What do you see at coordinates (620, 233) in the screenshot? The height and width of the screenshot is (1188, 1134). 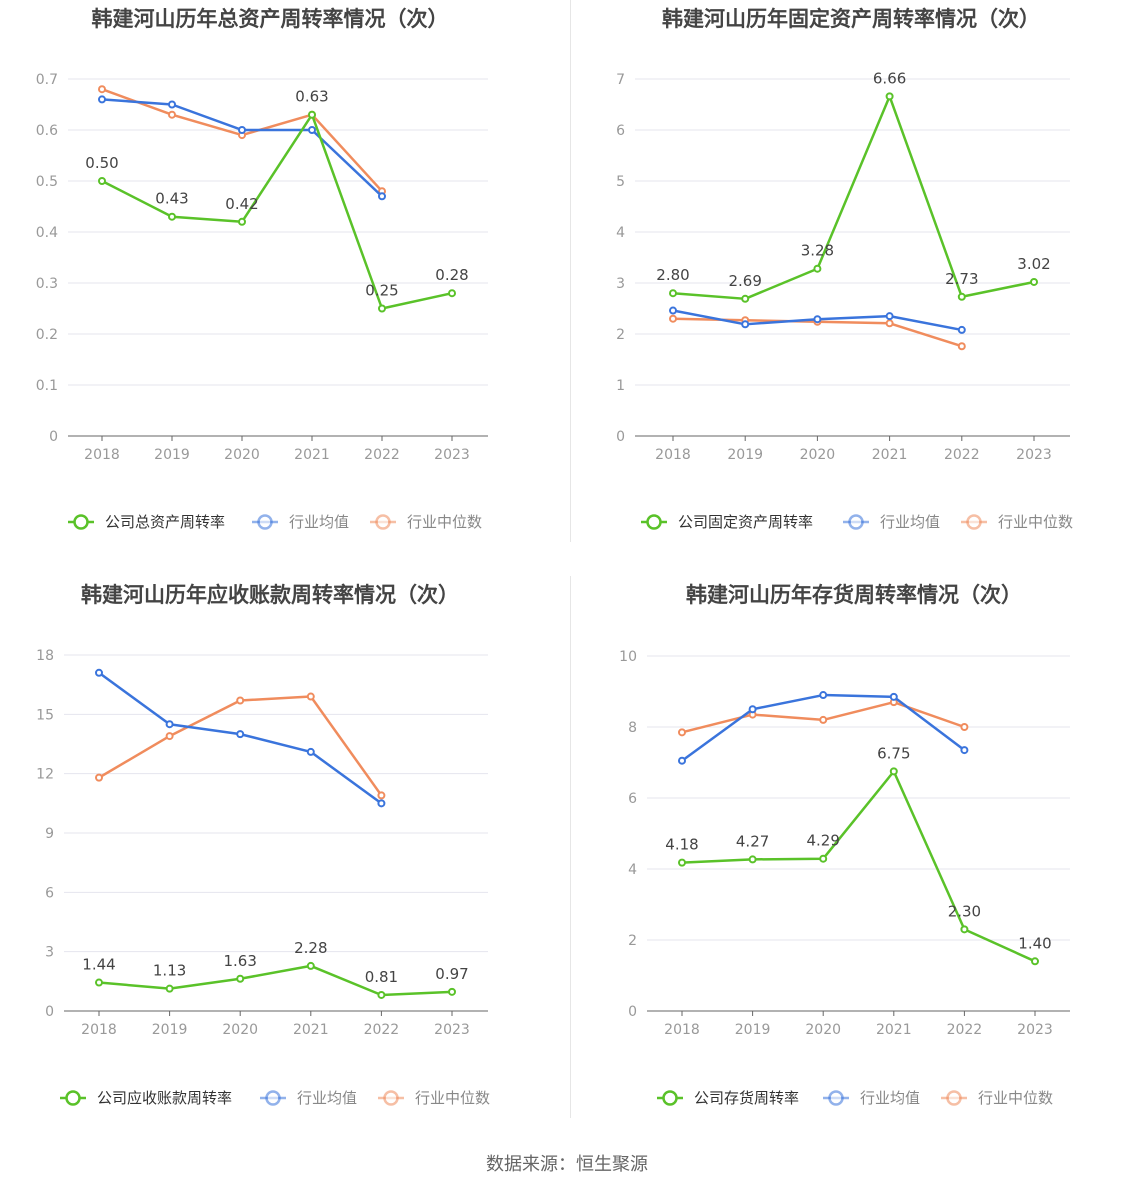 I see `y-tick-label: 4` at bounding box center [620, 233].